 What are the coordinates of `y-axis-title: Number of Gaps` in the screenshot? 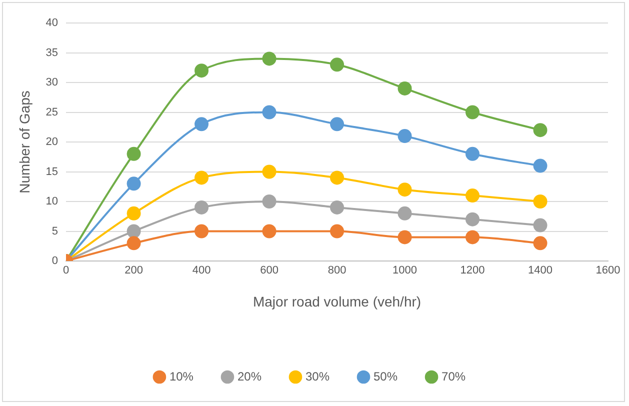 It's located at (24, 142).